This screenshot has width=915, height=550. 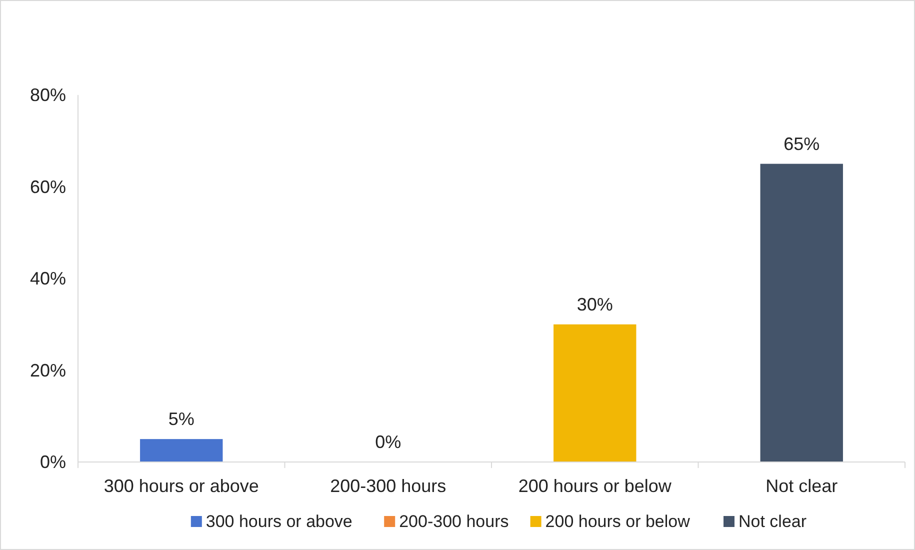 I want to click on data-label: 65%, so click(x=802, y=144).